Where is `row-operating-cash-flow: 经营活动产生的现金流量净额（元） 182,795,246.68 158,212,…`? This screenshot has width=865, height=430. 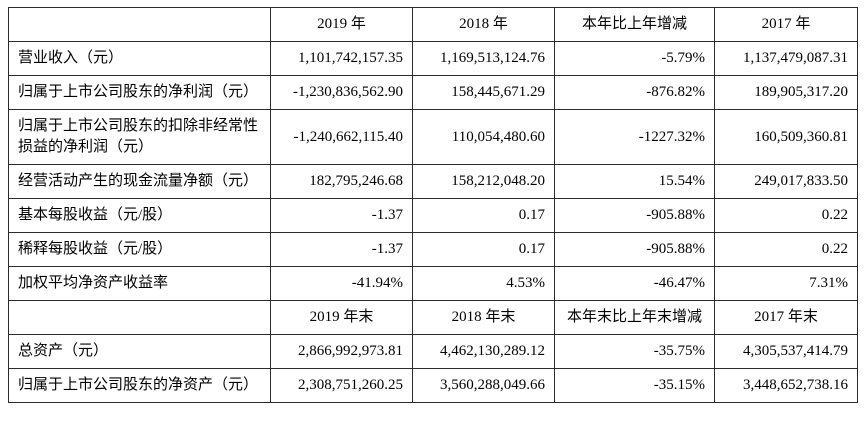 row-operating-cash-flow: 经营活动产生的现金流量净额（元） 182,795,246.68 158,212,… is located at coordinates (433, 181).